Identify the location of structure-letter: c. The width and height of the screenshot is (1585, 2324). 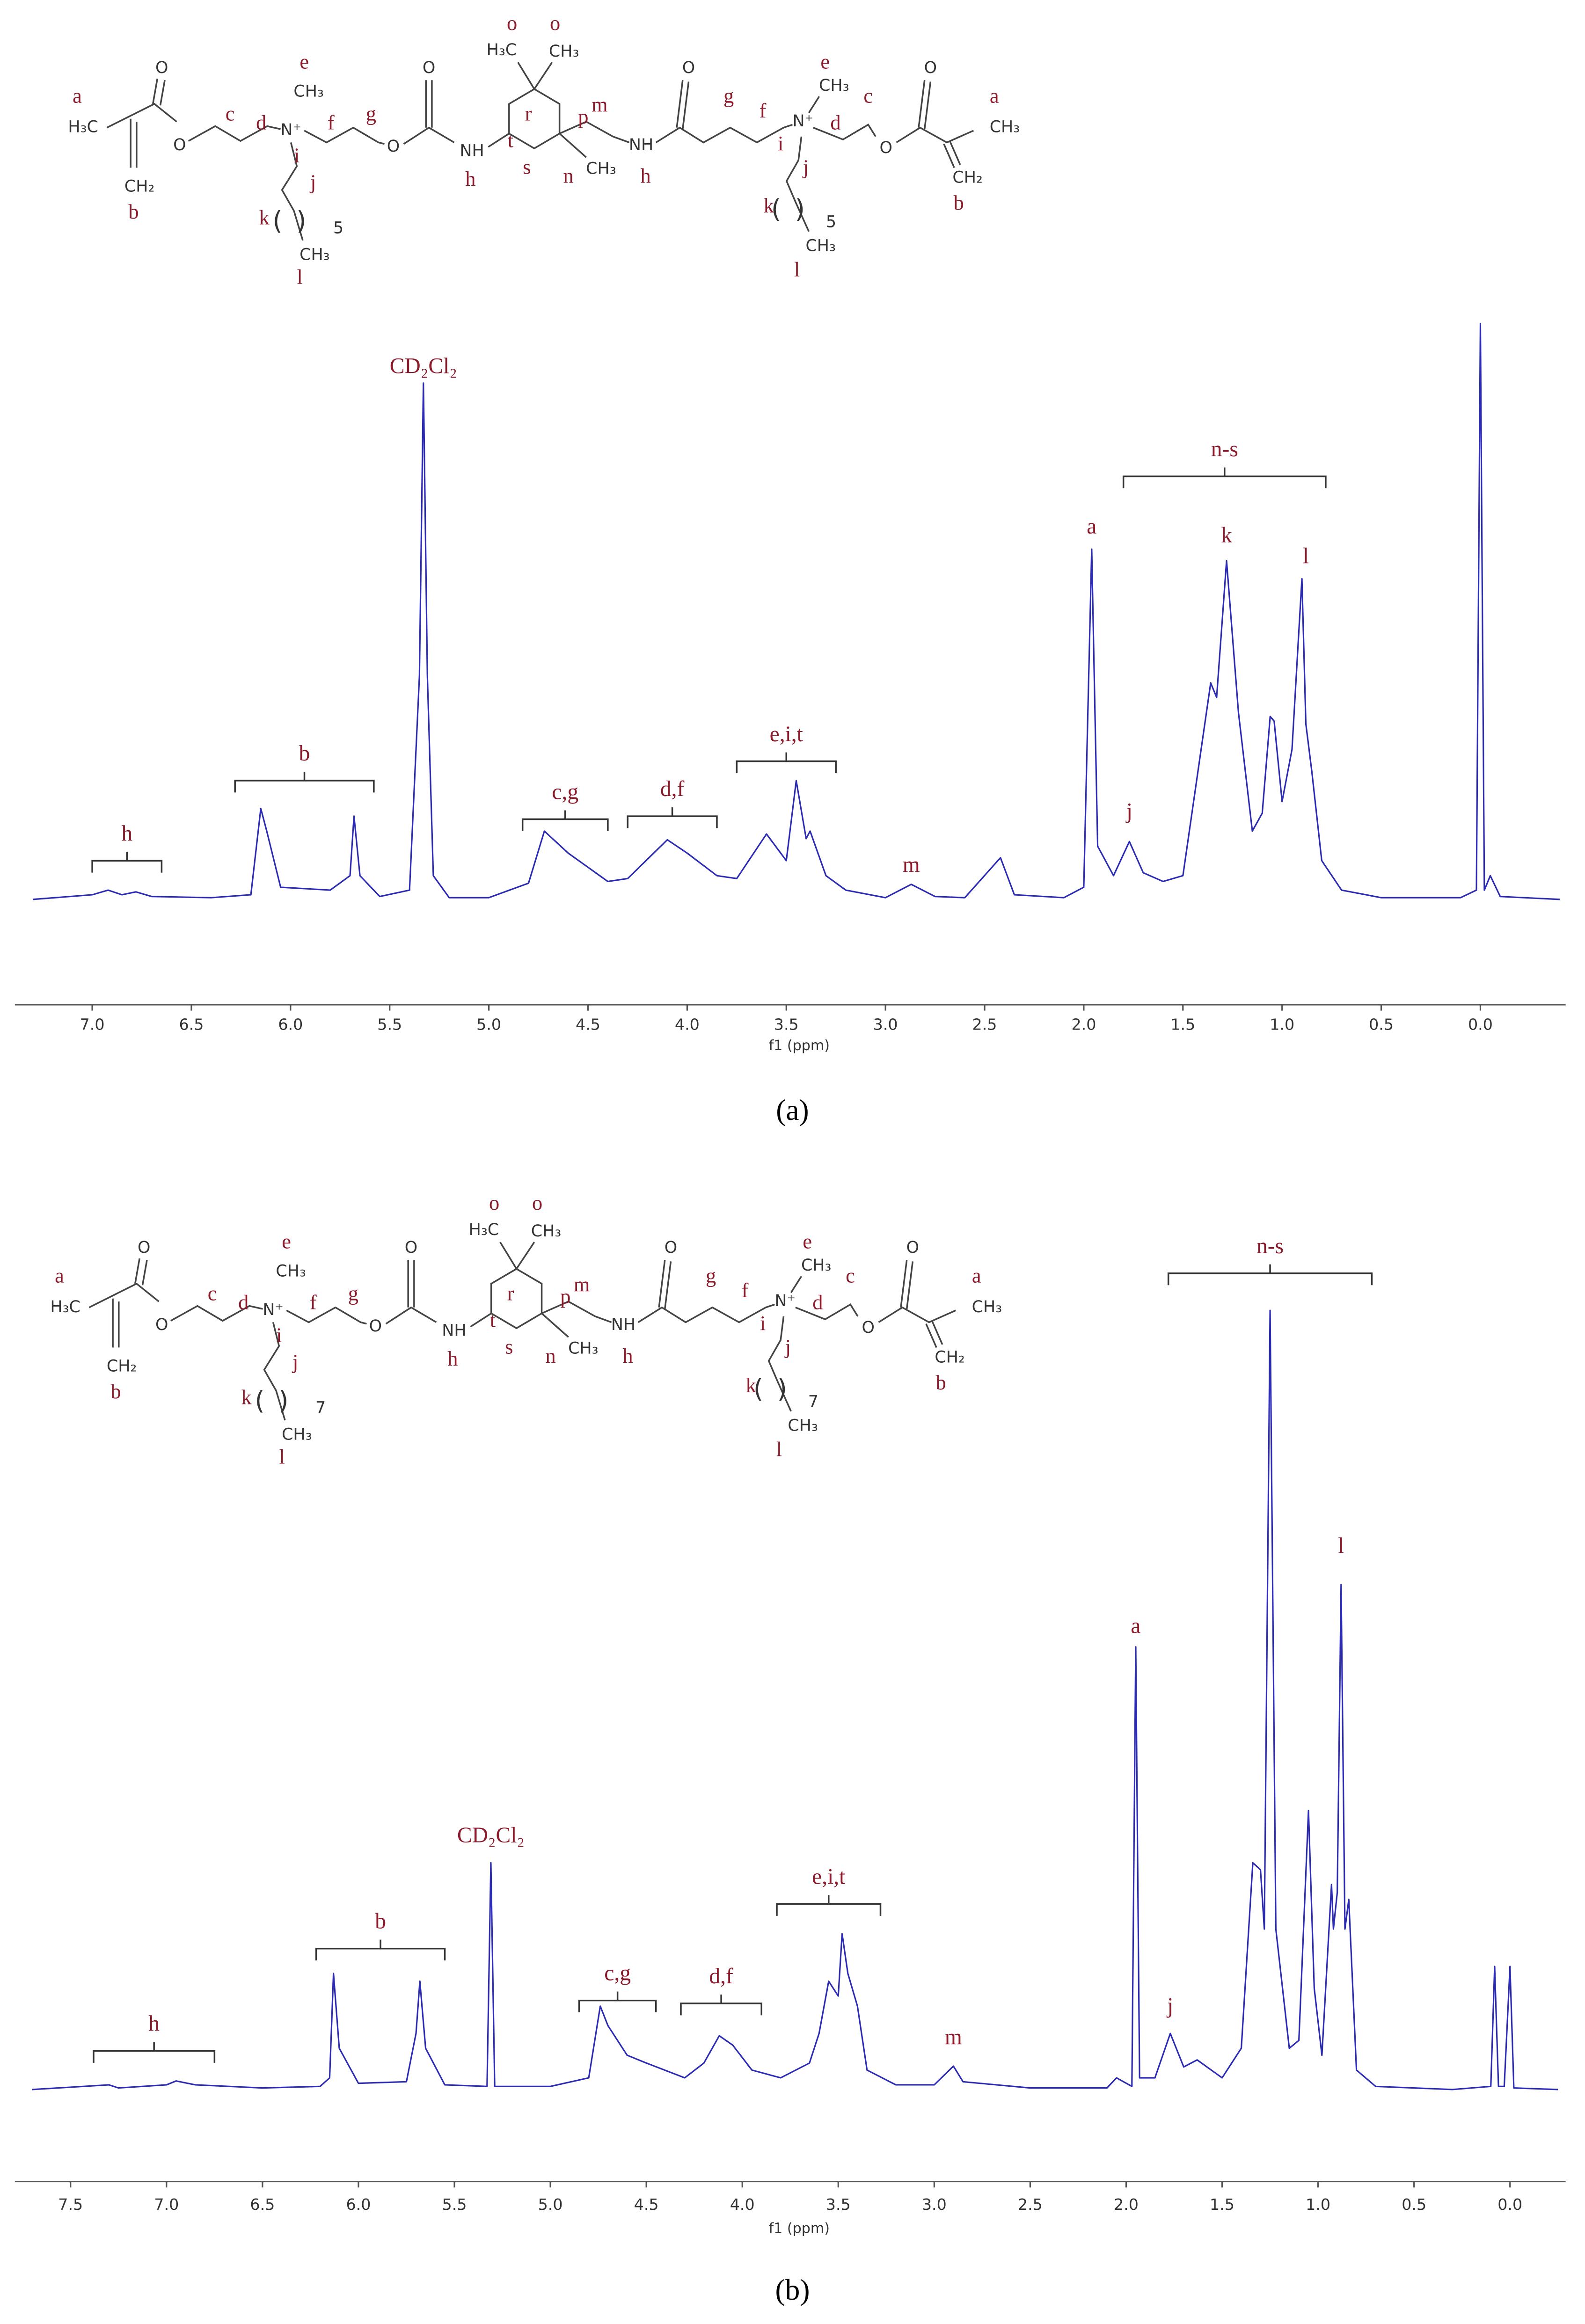
(230, 113).